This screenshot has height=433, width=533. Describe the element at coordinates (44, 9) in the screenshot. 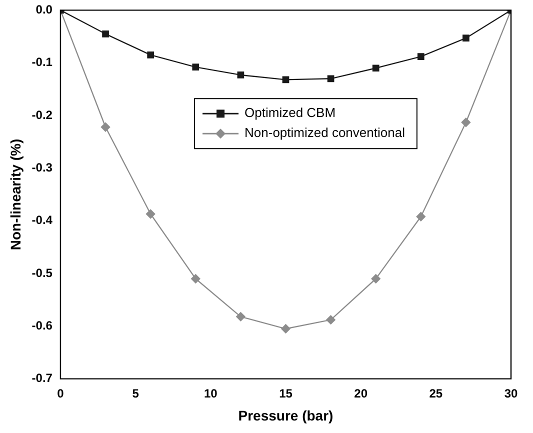

I see `y-tick-label: 0.0` at that location.